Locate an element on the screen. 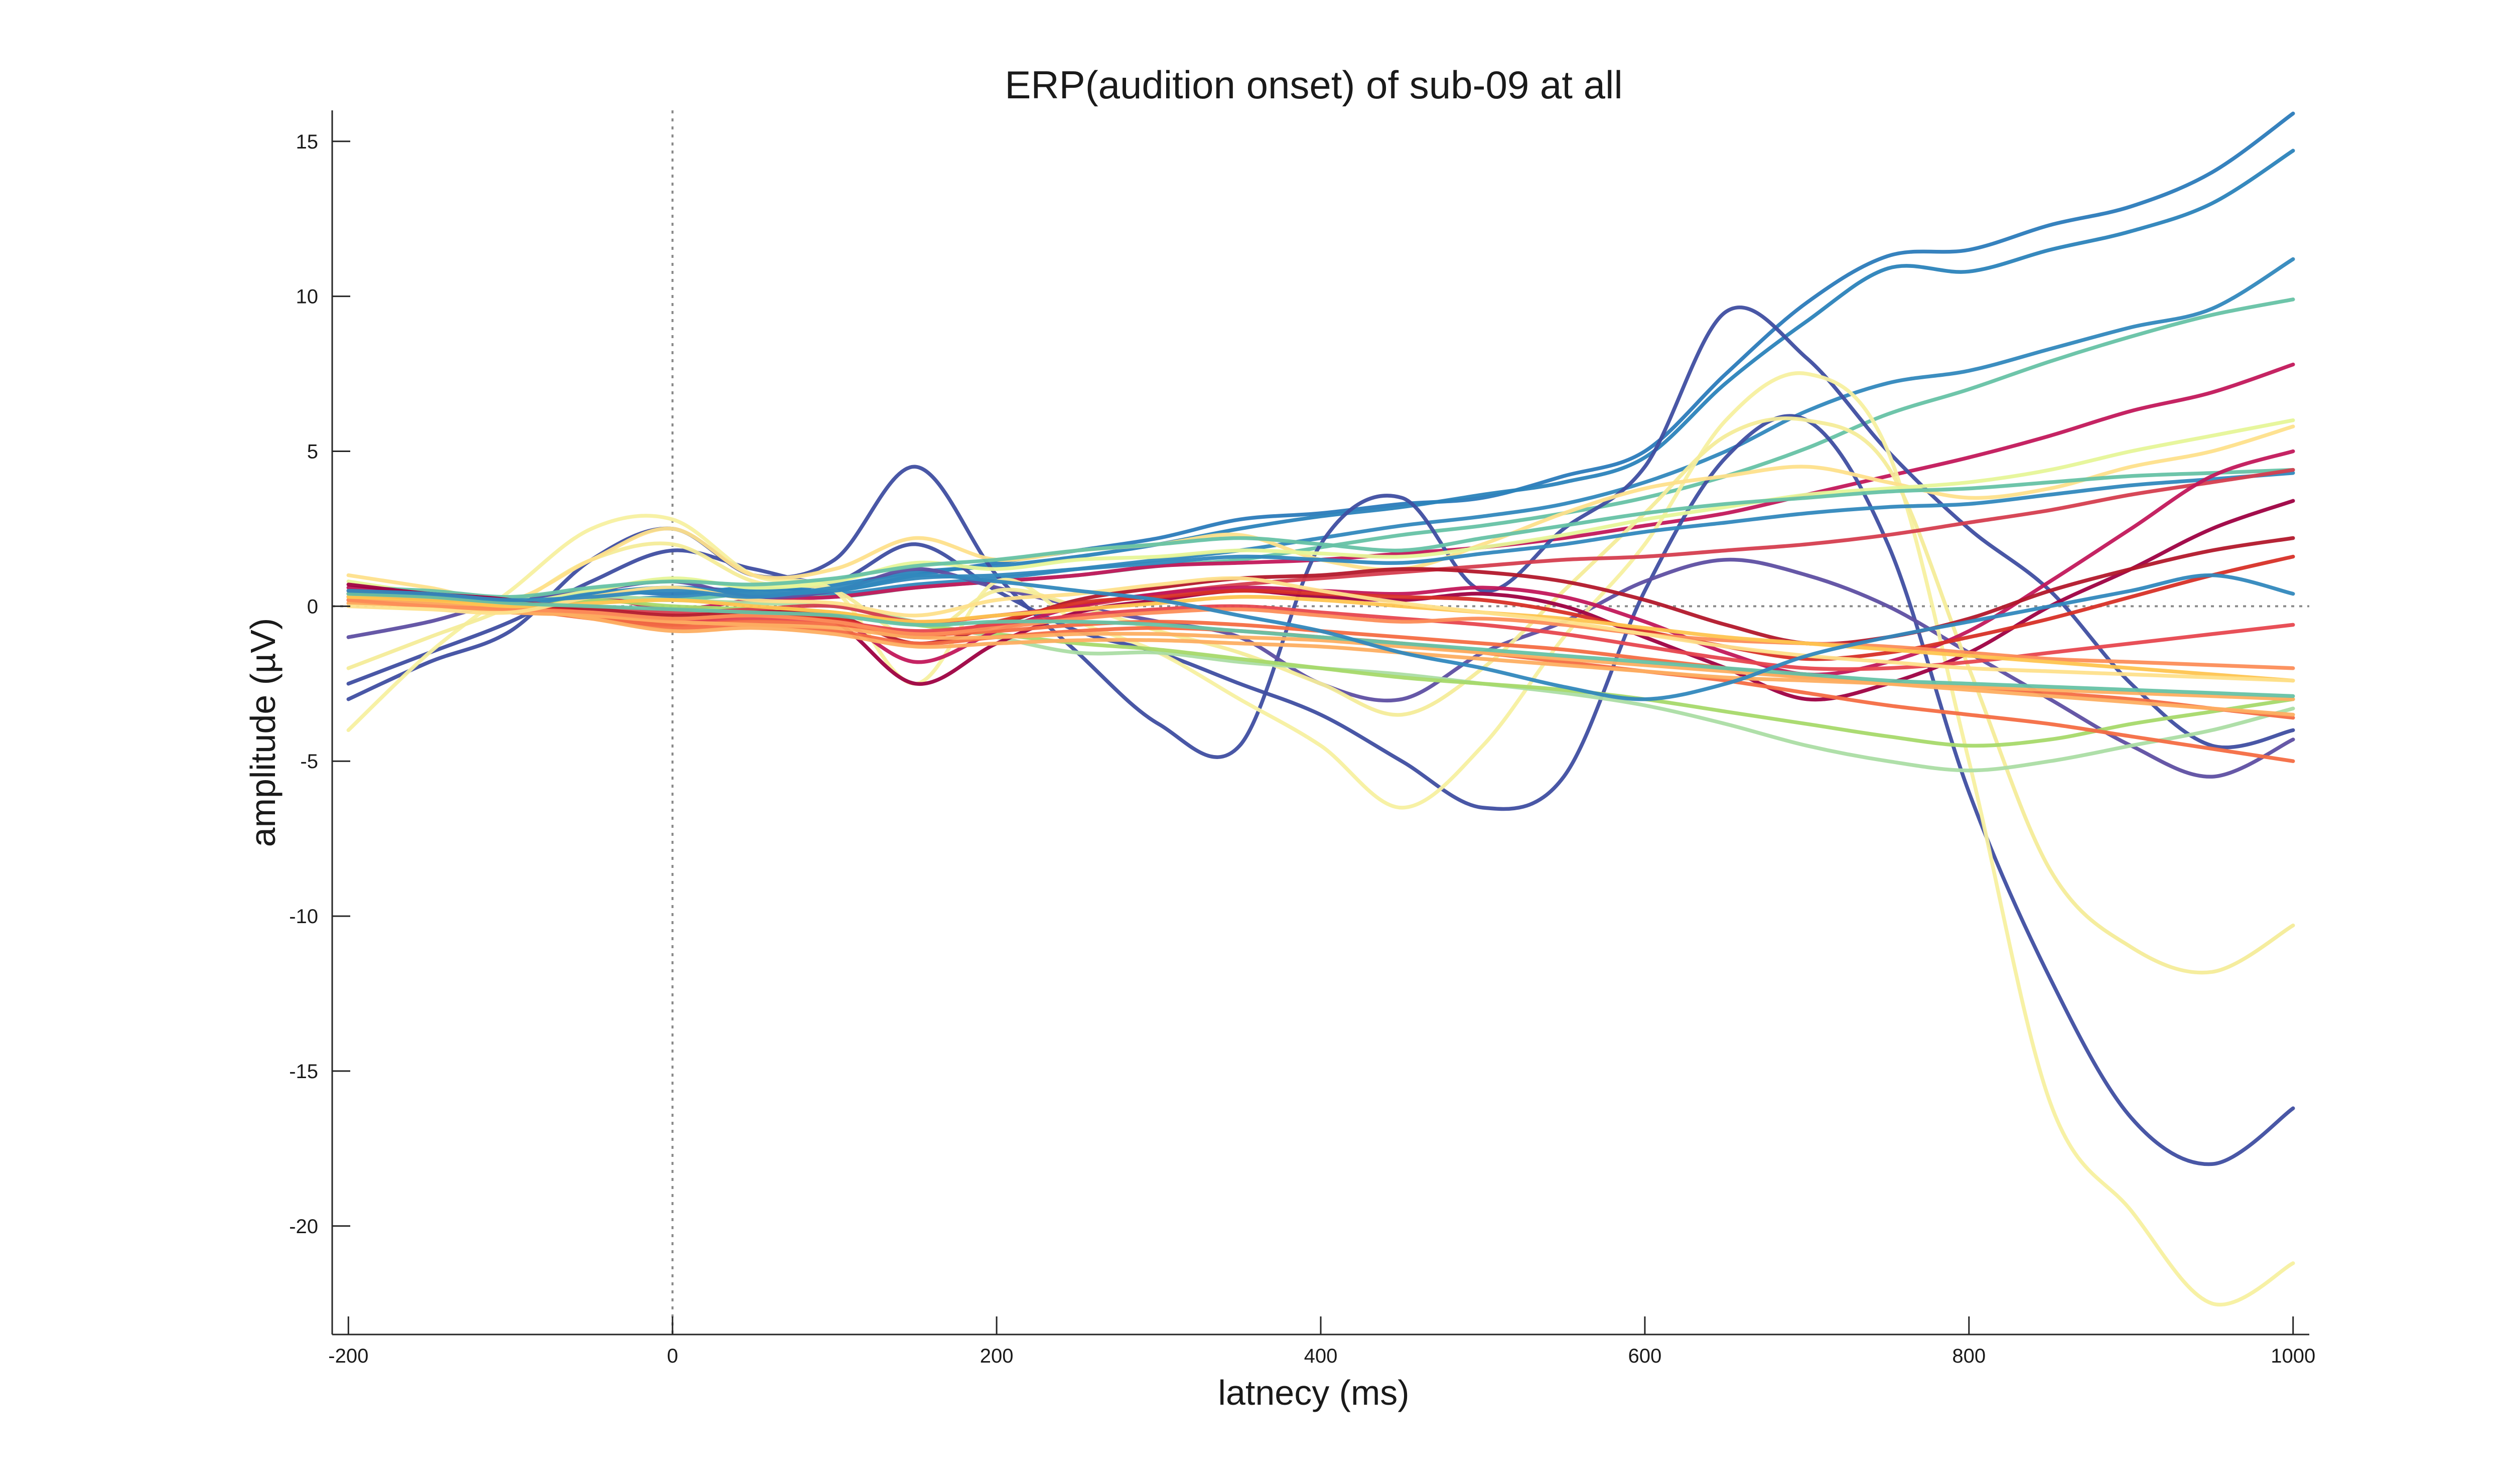  x-tick-label: 200 is located at coordinates (997, 1356).